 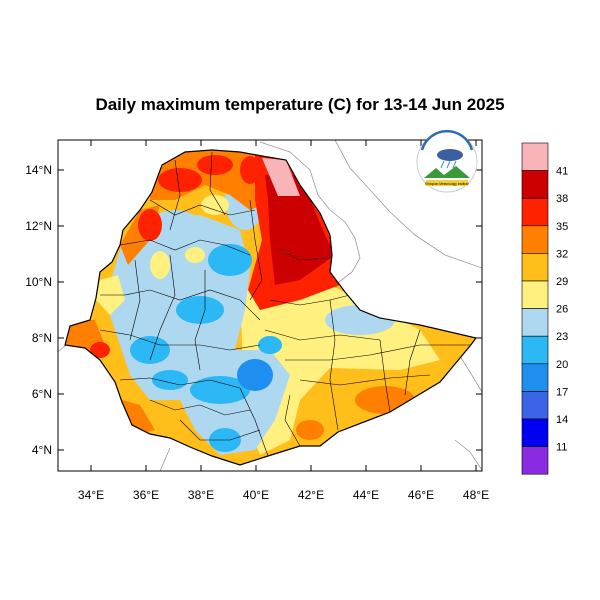 What do you see at coordinates (91, 495) in the screenshot?
I see `lon-tick-label: 34°E` at bounding box center [91, 495].